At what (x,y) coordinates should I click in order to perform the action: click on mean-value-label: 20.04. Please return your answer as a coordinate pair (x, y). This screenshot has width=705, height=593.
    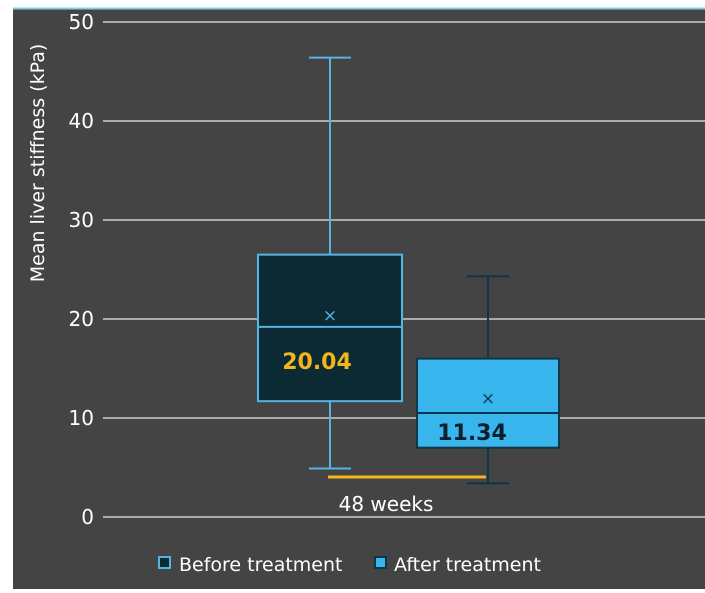
    Looking at the image, I should click on (317, 362).